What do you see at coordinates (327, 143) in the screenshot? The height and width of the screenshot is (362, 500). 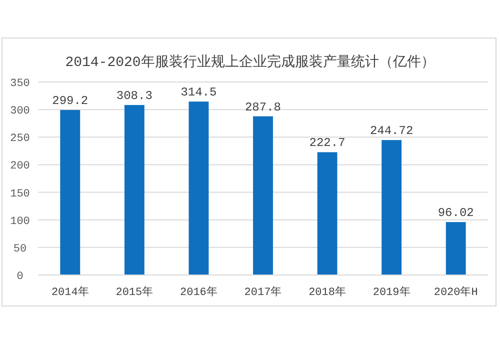 I see `data-label: 222.7` at bounding box center [327, 143].